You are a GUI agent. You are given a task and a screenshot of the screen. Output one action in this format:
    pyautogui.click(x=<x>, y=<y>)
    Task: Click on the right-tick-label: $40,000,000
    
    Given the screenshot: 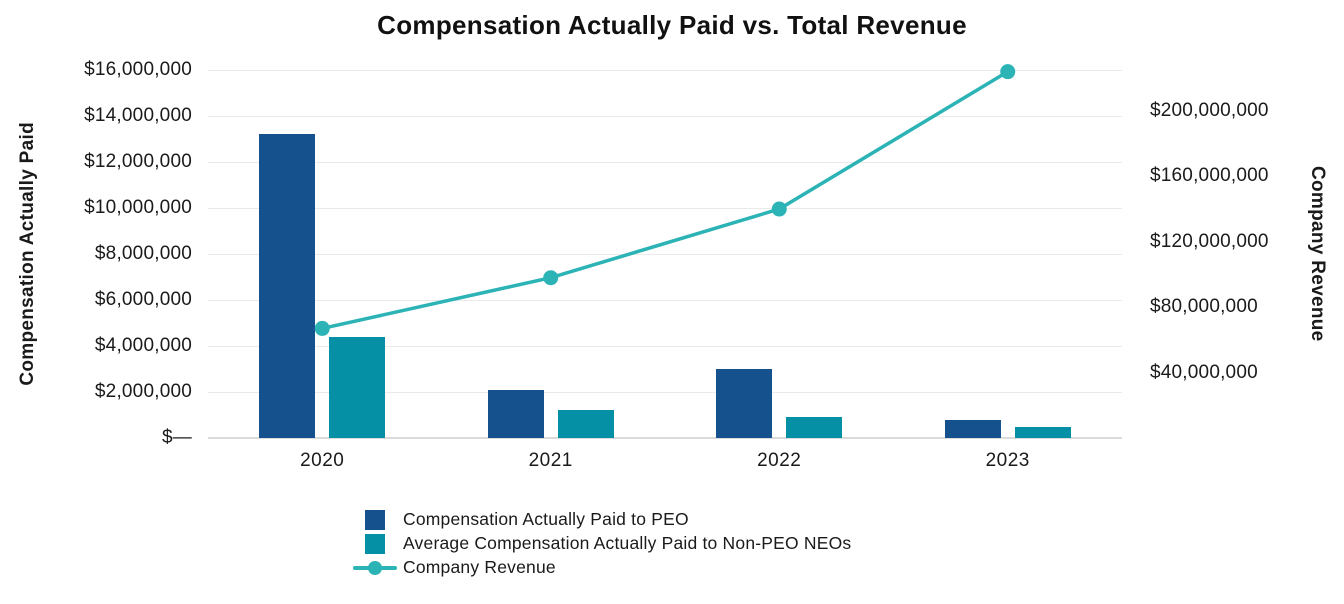 What is the action you would take?
    pyautogui.click(x=1204, y=372)
    